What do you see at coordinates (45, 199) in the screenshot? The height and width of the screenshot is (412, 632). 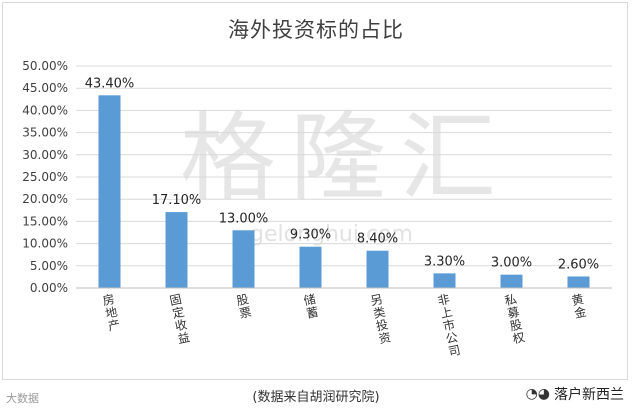 I see `y-tick-label: 20.00%` at bounding box center [45, 199].